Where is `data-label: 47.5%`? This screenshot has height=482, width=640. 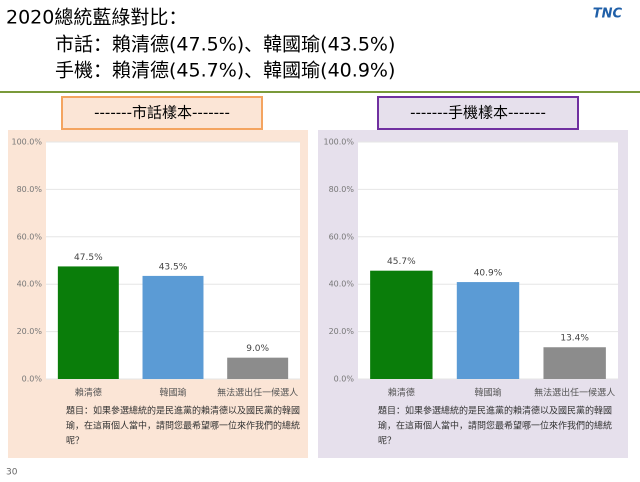 data-label: 47.5% is located at coordinates (88, 258).